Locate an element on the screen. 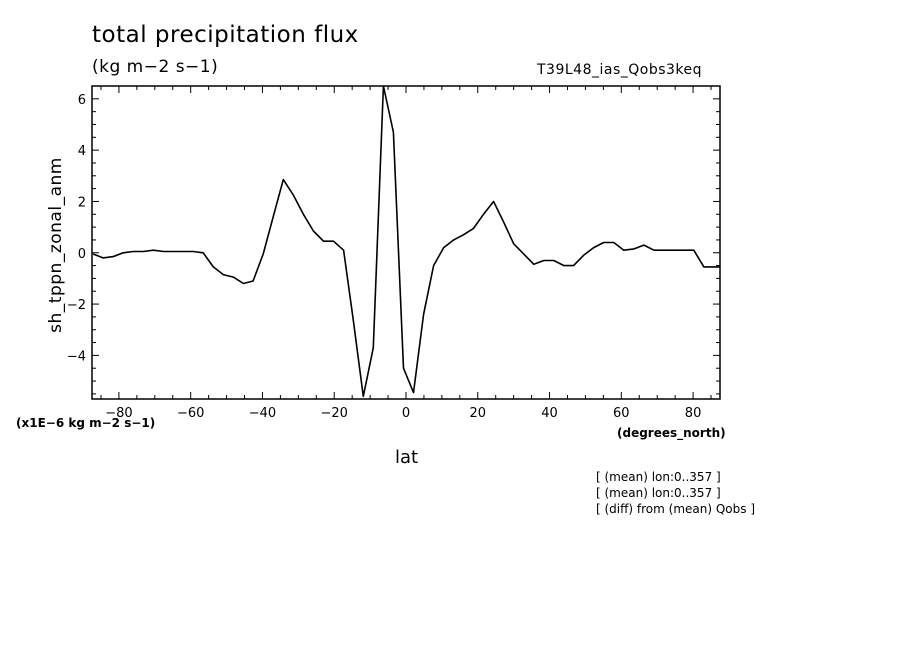  x-axis-label: lat is located at coordinates (407, 457).